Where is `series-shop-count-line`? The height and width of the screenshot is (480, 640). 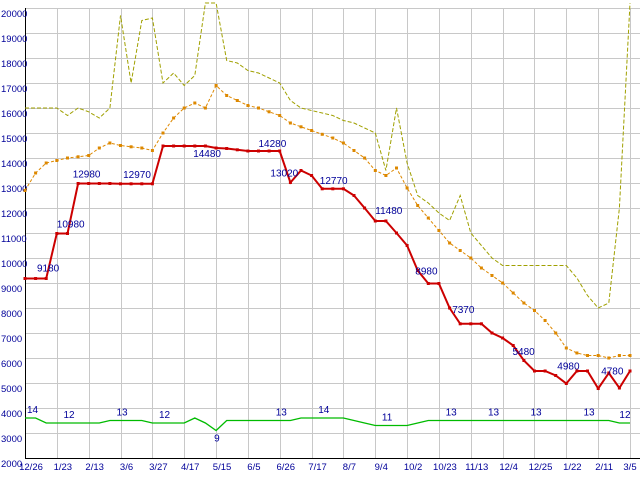
series-shop-count-line is located at coordinates (327, 424).